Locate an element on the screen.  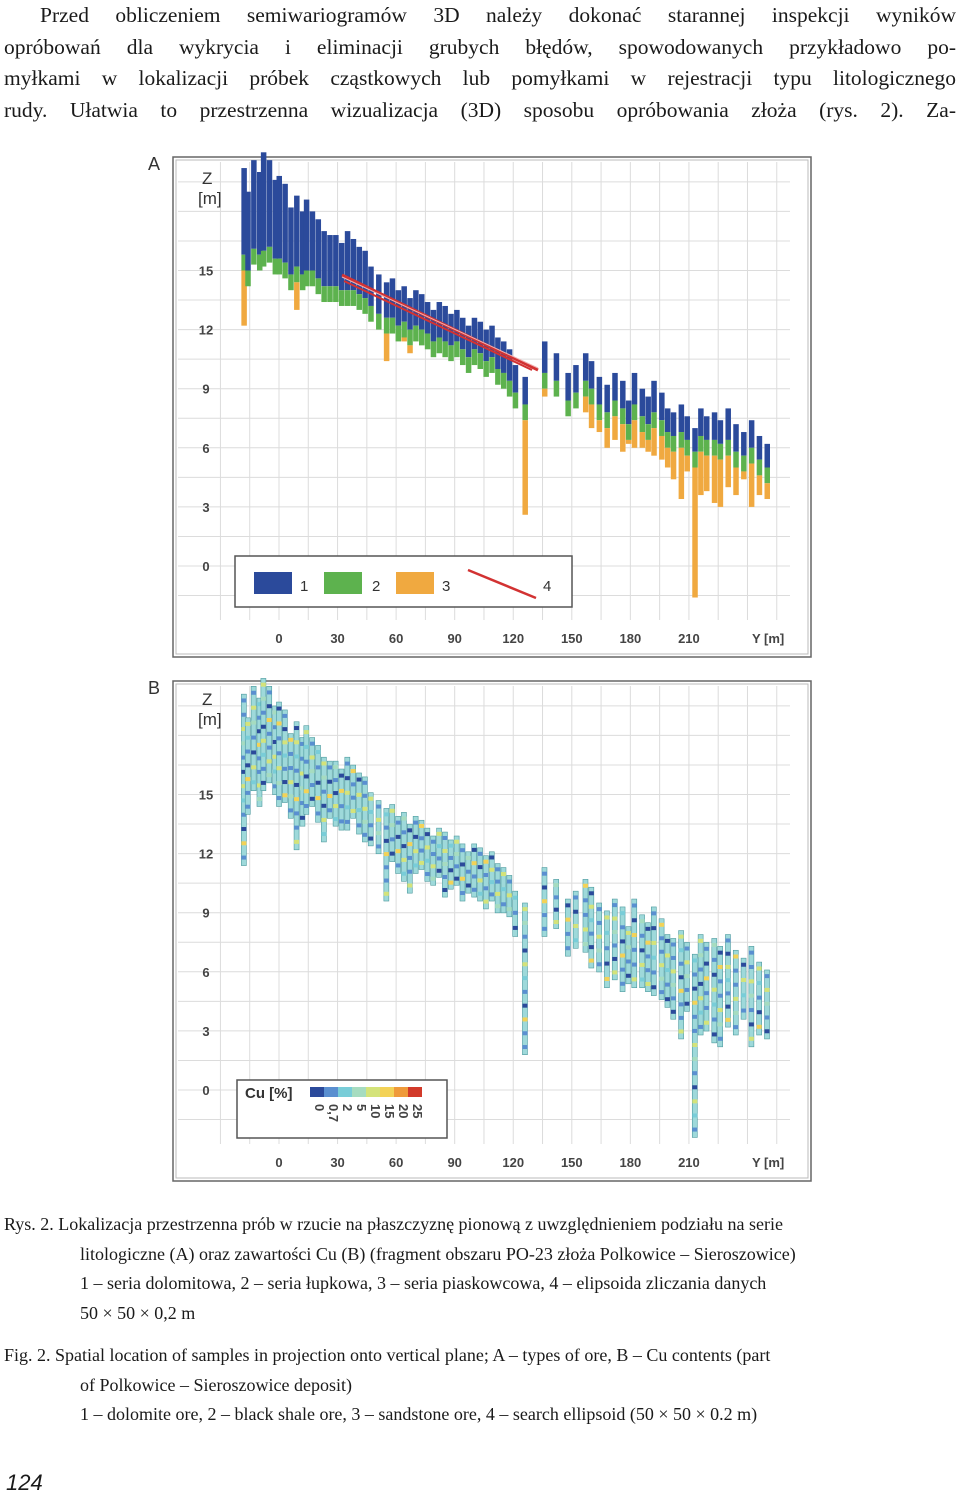
legend-label-4: 4 is located at coordinates (547, 586).